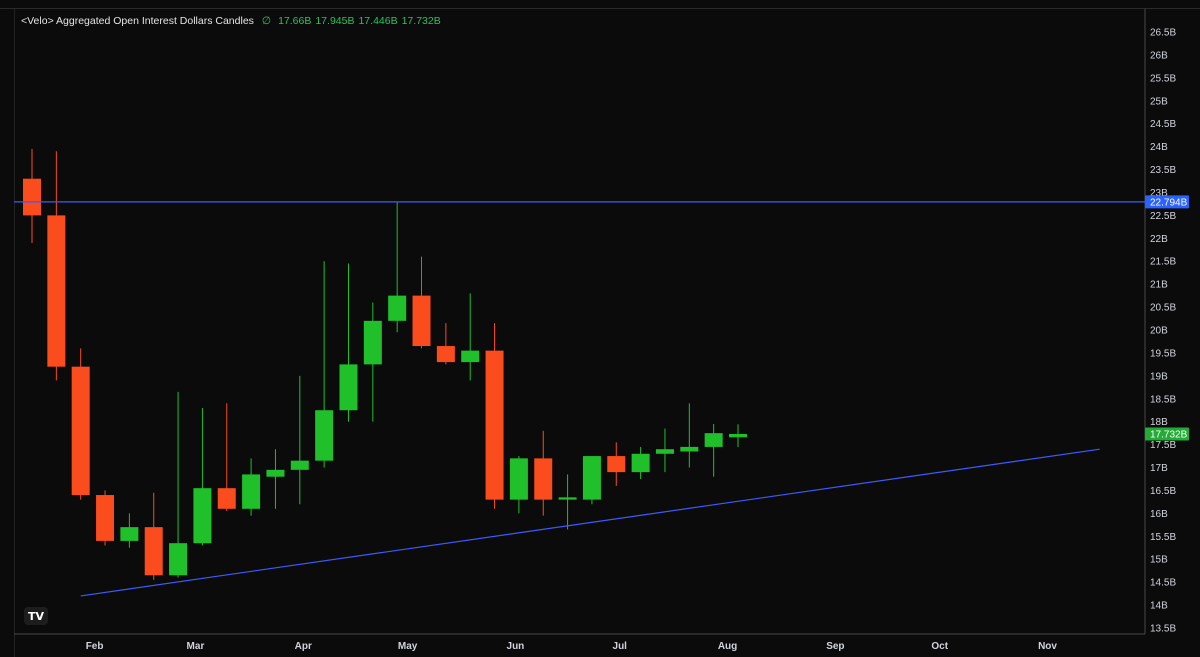 The height and width of the screenshot is (657, 1200). I want to click on x-axis-ticks: Feb Mar Apr May Jun Jul Aug Sep Oct Nov, so click(572, 646).